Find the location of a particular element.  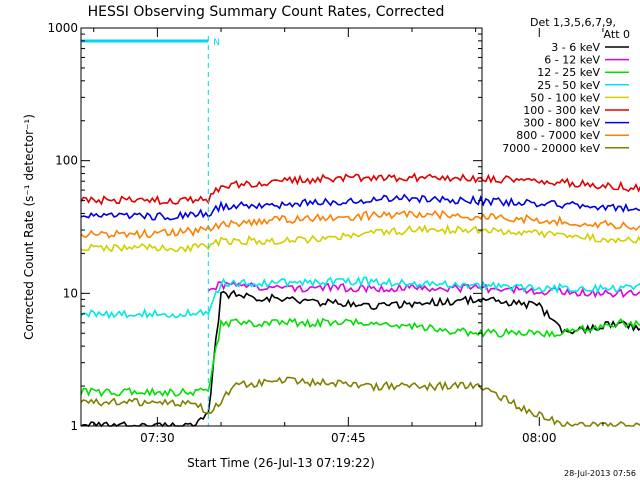

series-line-7000-20000-kev is located at coordinates (360, 402).